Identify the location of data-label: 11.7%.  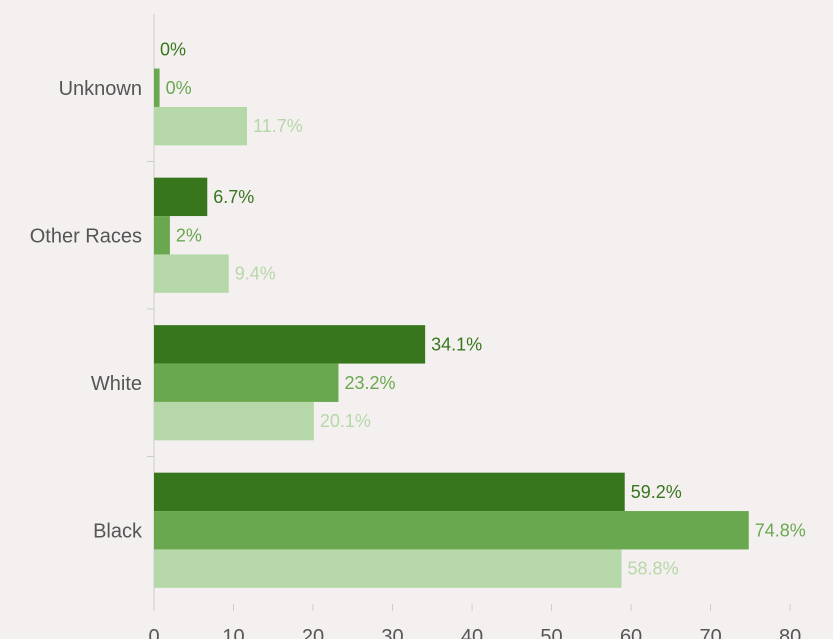
(278, 126).